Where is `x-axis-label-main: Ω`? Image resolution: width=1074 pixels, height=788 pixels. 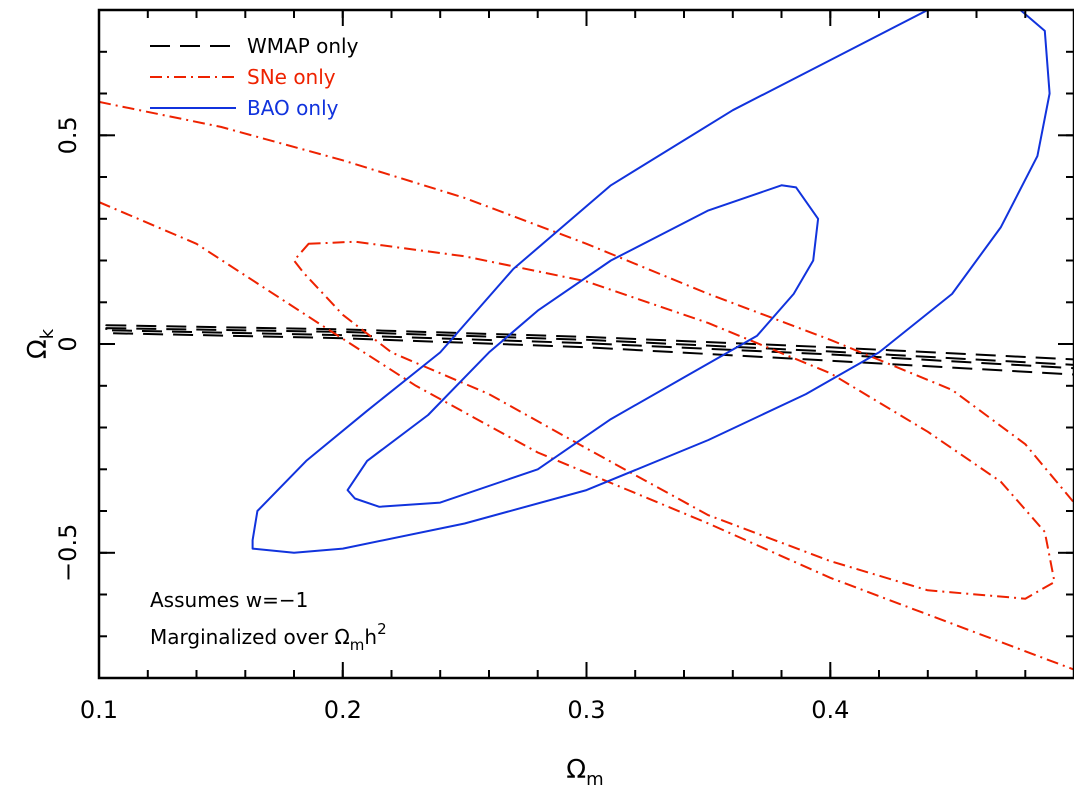 x-axis-label-main: Ω is located at coordinates (576, 770).